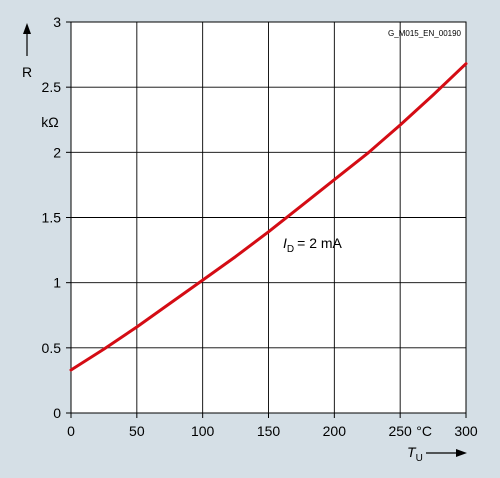  Describe the element at coordinates (290, 249) in the screenshot. I see `annotation-sub: D` at that location.